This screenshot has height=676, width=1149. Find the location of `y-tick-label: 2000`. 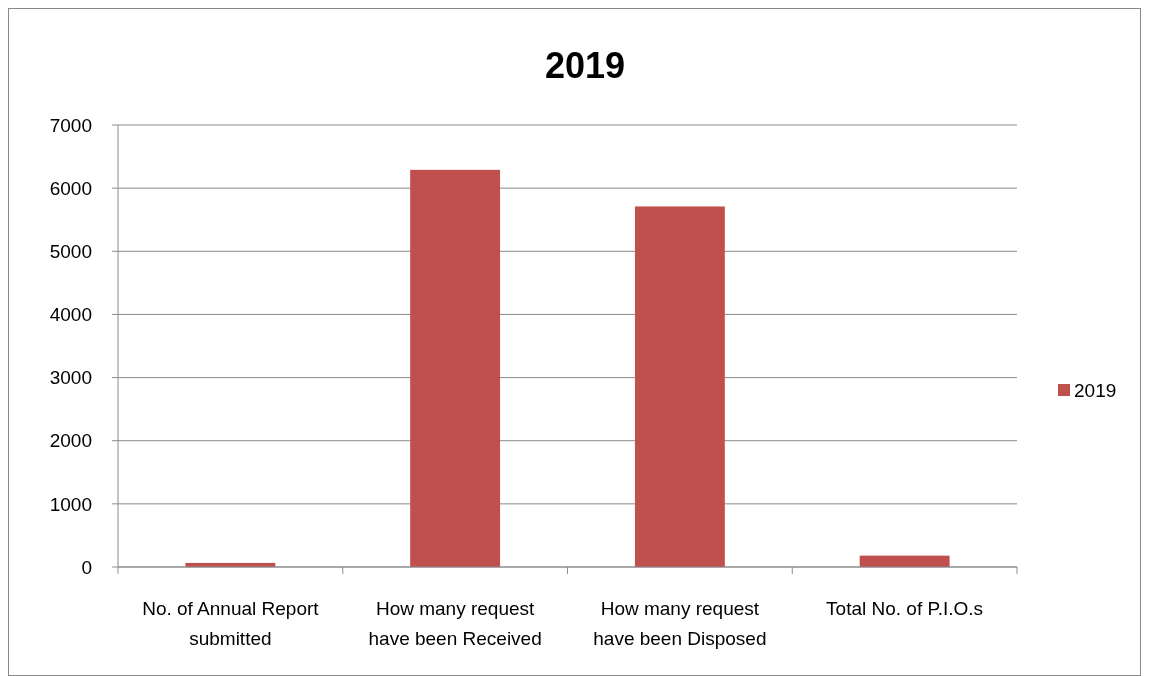

y-tick-label: 2000 is located at coordinates (70, 441).